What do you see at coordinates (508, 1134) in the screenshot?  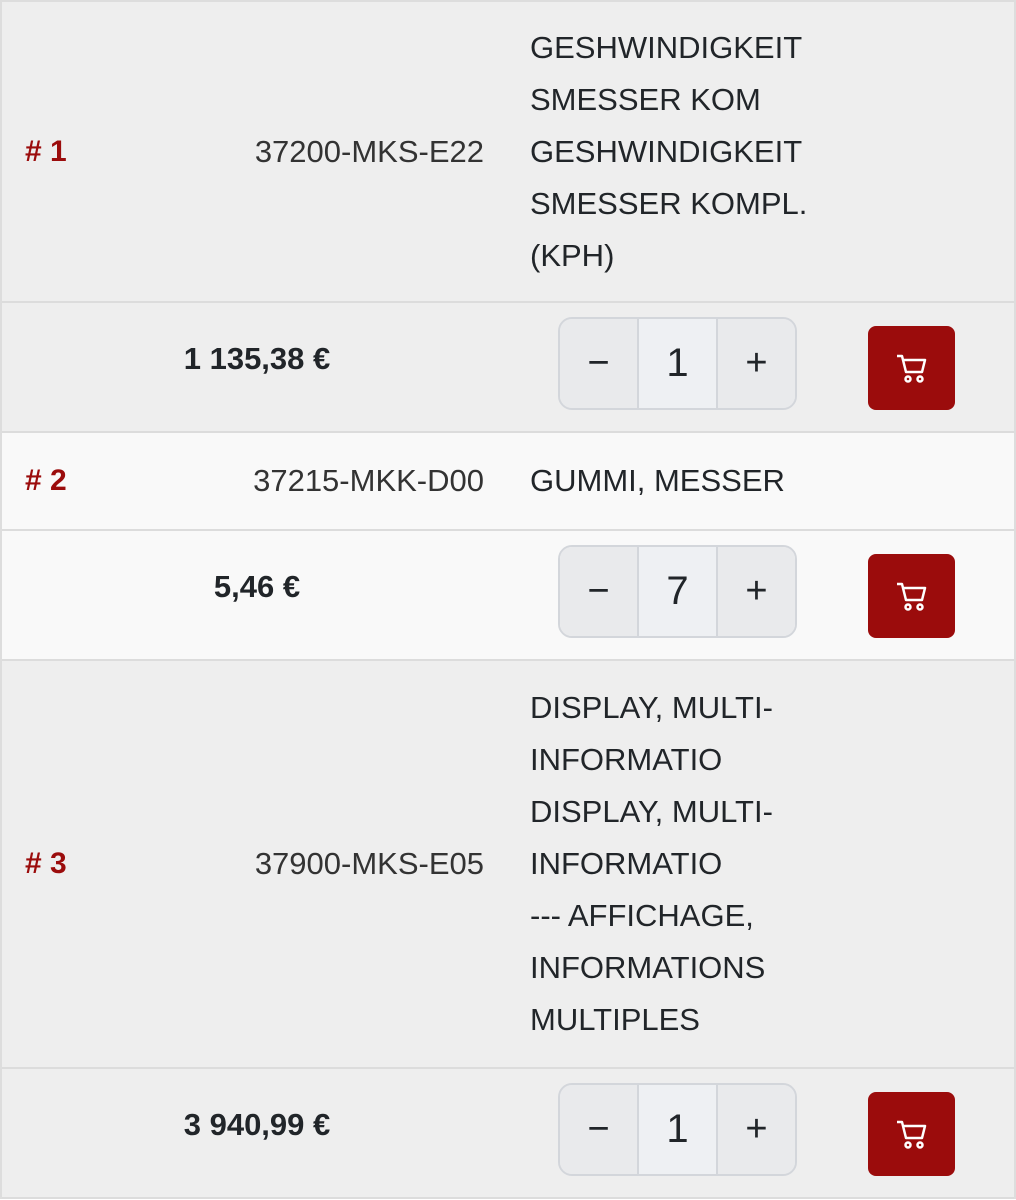 I see `part-actions: 3 940,99 € − 1 +` at bounding box center [508, 1134].